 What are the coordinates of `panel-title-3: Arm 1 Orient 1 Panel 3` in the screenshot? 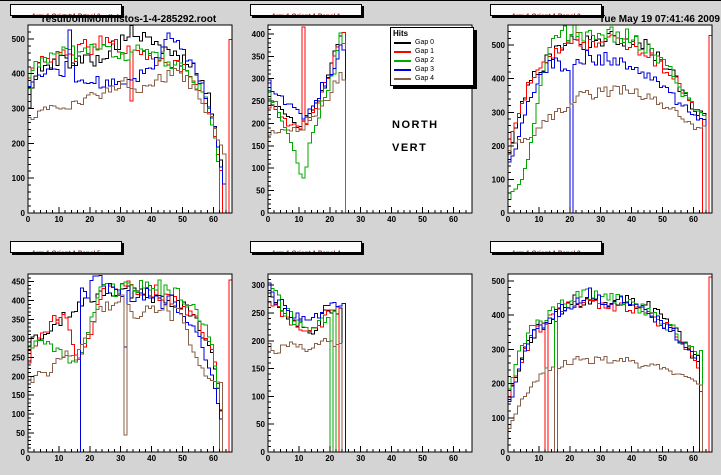 It's located at (545, 251).